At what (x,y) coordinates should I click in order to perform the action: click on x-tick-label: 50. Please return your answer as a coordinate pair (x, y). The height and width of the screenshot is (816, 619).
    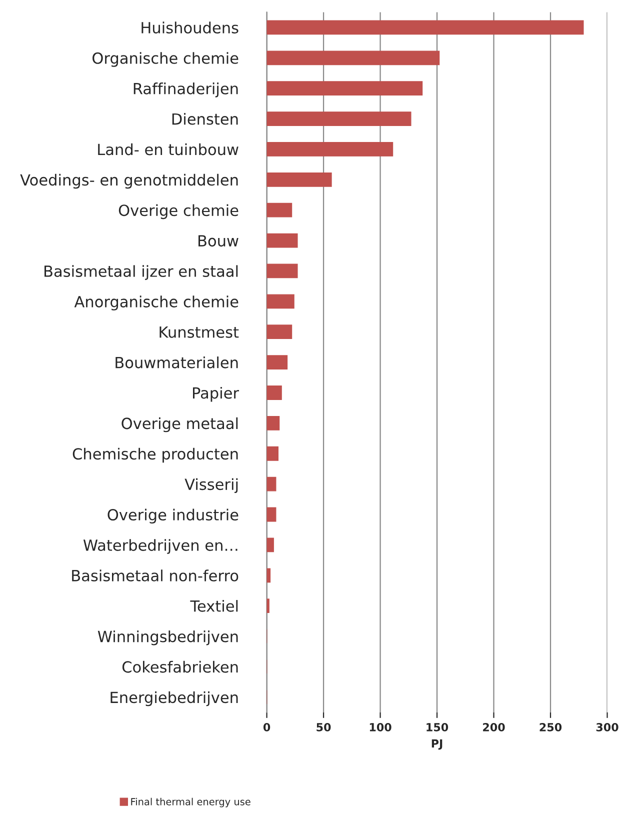
    Looking at the image, I should click on (323, 727).